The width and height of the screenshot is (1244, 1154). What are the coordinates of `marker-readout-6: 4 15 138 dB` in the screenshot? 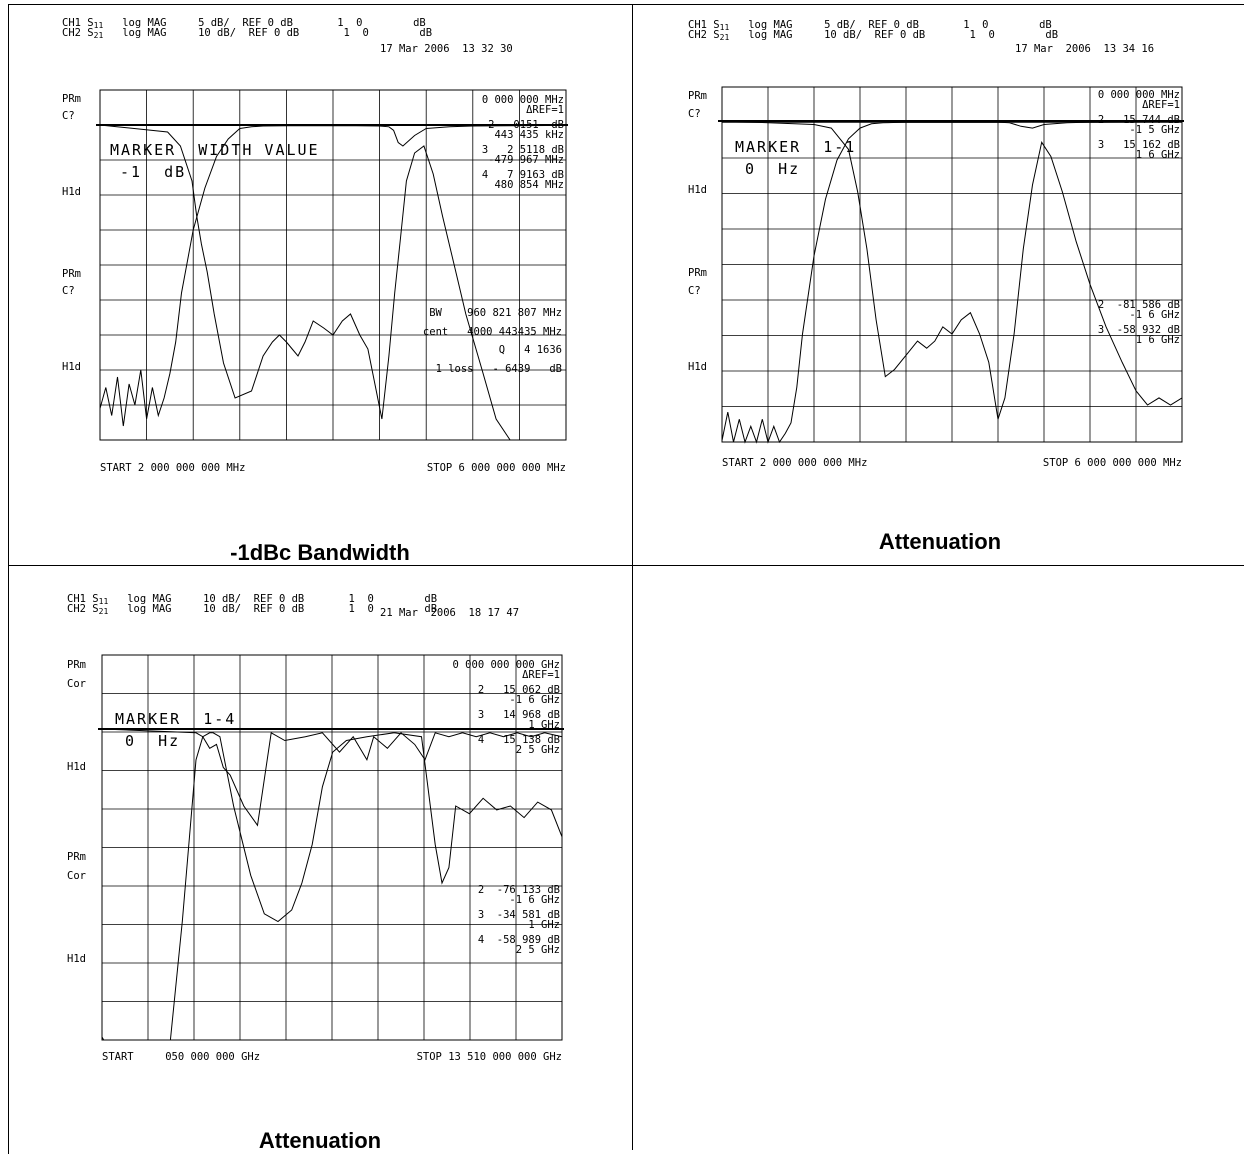 It's located at (518, 740).